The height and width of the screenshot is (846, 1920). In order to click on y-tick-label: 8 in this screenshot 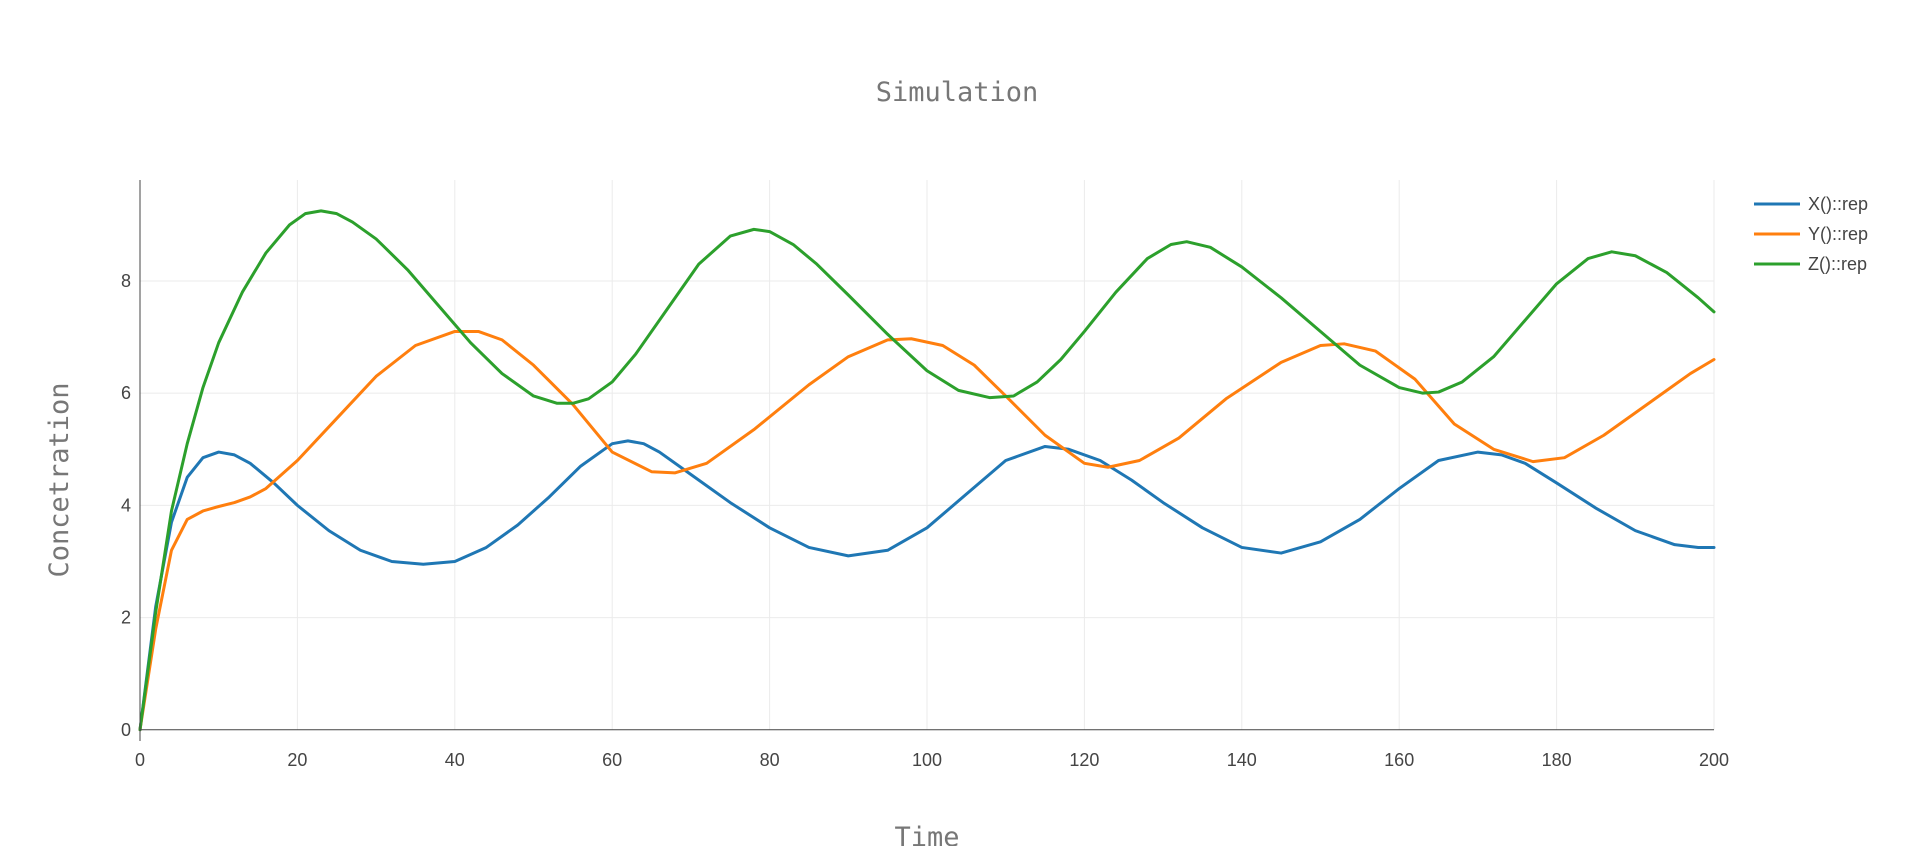, I will do `click(126, 281)`.